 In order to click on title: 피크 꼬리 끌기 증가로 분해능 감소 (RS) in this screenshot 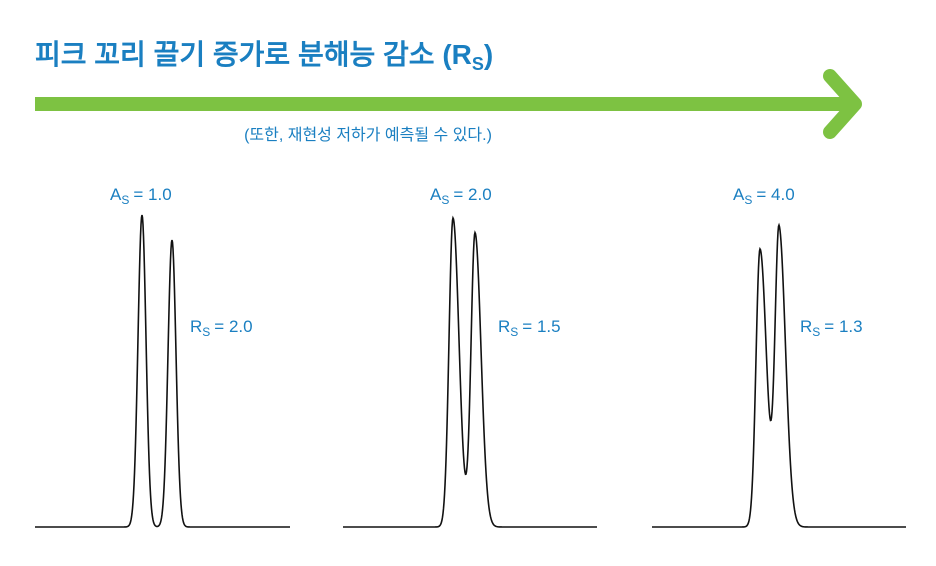, I will do `click(264, 56)`.